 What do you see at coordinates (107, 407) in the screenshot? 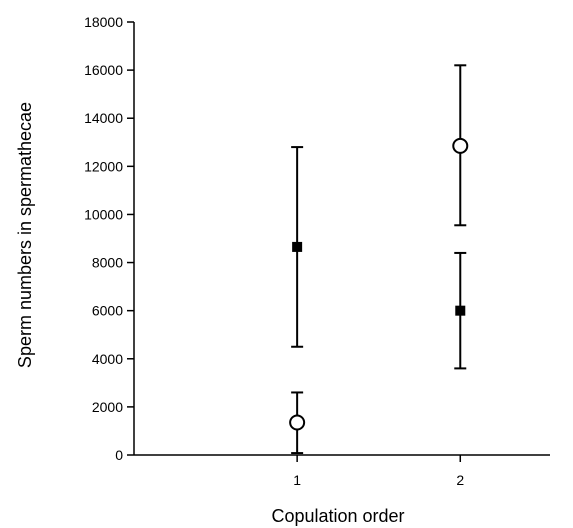
I see `y-tick-label: 2000` at bounding box center [107, 407].